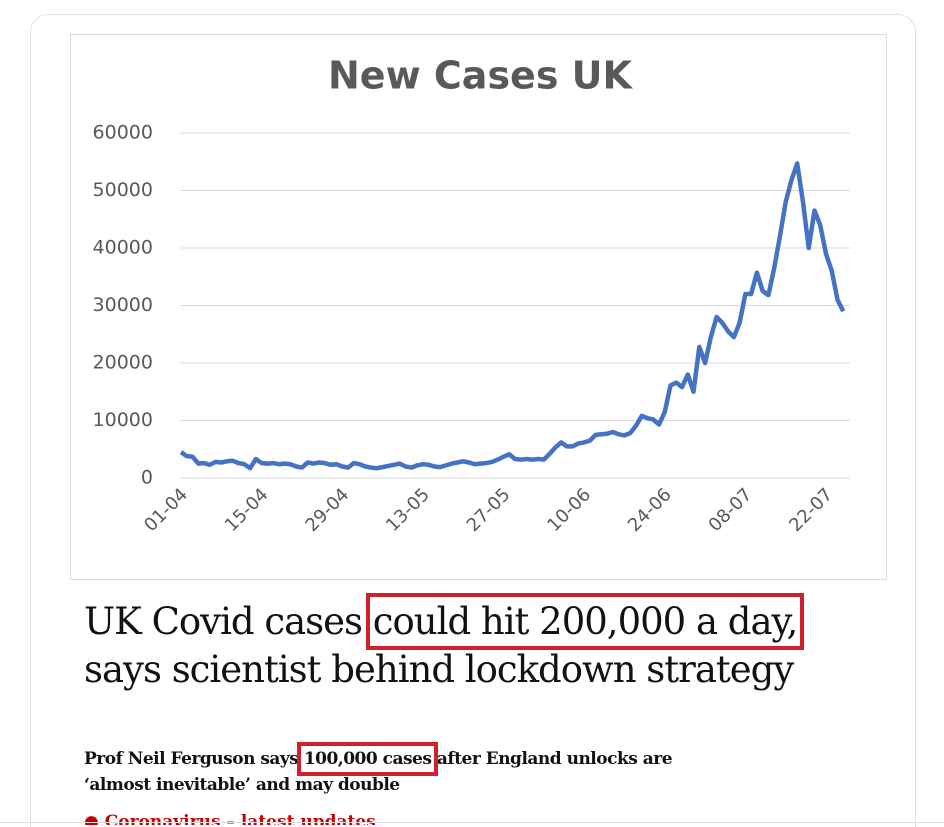 The height and width of the screenshot is (827, 944). What do you see at coordinates (123, 133) in the screenshot?
I see `y-tick-label: 60000` at bounding box center [123, 133].